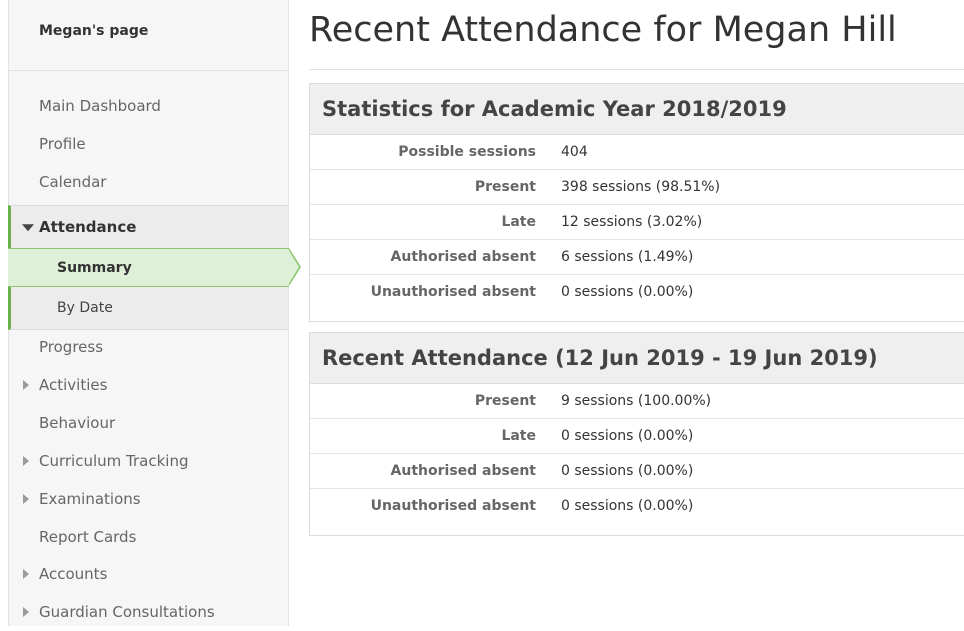 Image resolution: width=964 pixels, height=631 pixels. I want to click on sidebar-divider, so click(148, 70).